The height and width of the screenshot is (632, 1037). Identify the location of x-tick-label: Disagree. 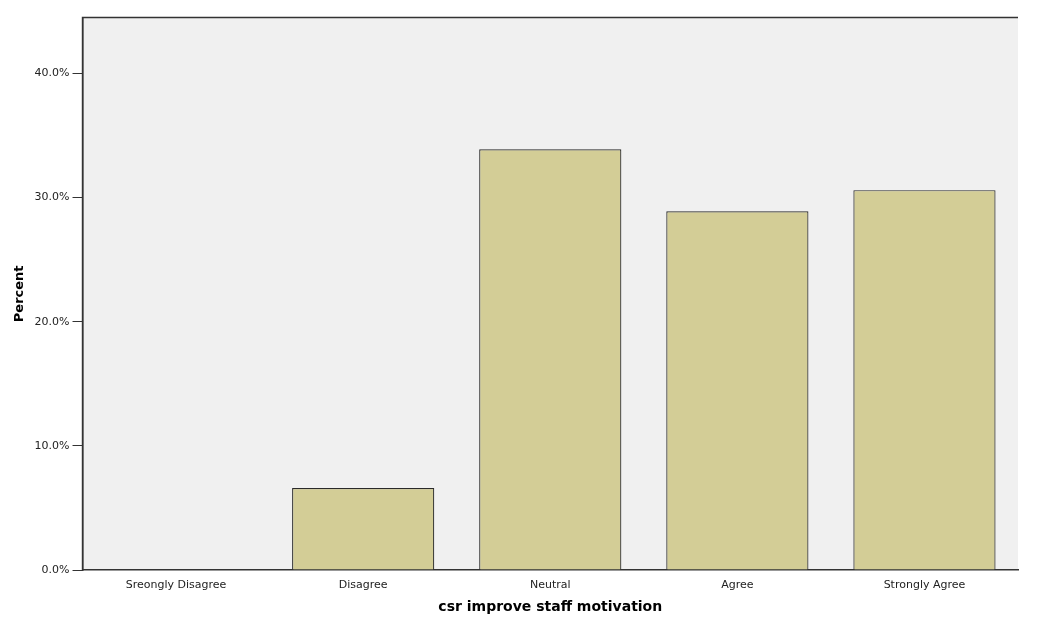
(363, 585).